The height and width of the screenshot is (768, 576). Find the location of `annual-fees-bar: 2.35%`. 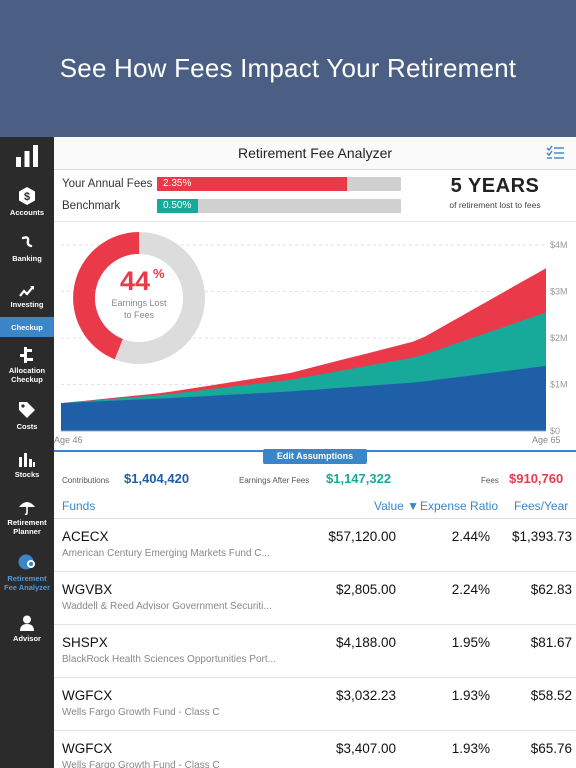

annual-fees-bar: 2.35% is located at coordinates (279, 184).